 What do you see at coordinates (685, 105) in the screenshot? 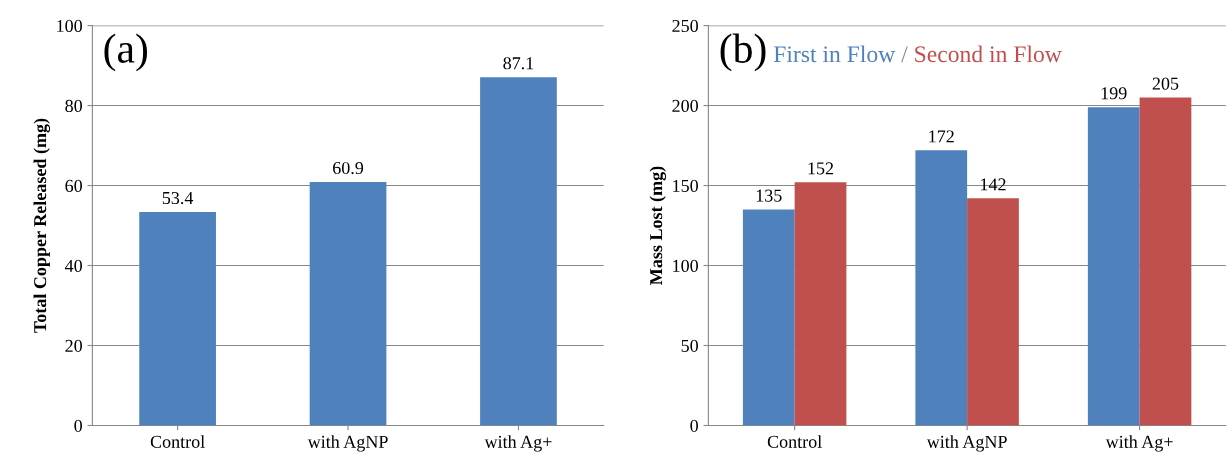
I see `y-tick-label: 200` at bounding box center [685, 105].